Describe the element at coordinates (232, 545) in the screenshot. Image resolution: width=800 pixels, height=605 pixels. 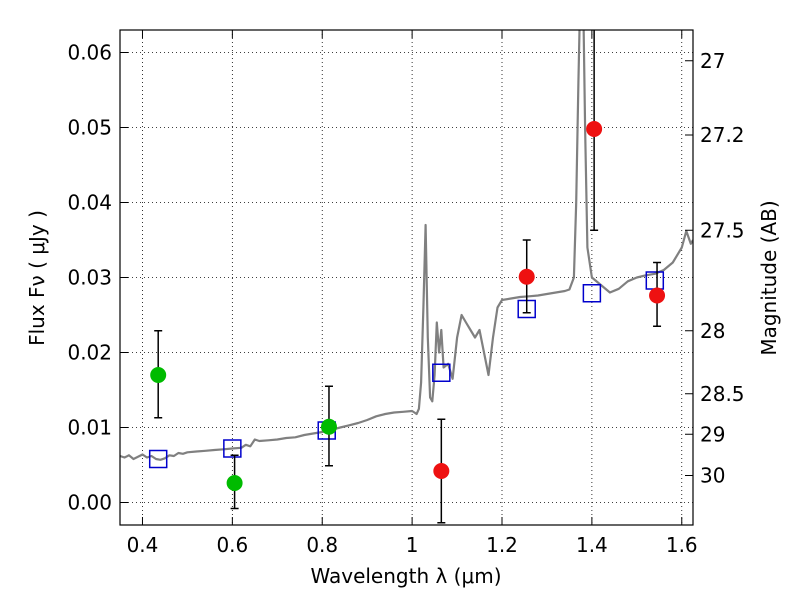
I see `x-tick-label: 0.6` at that location.